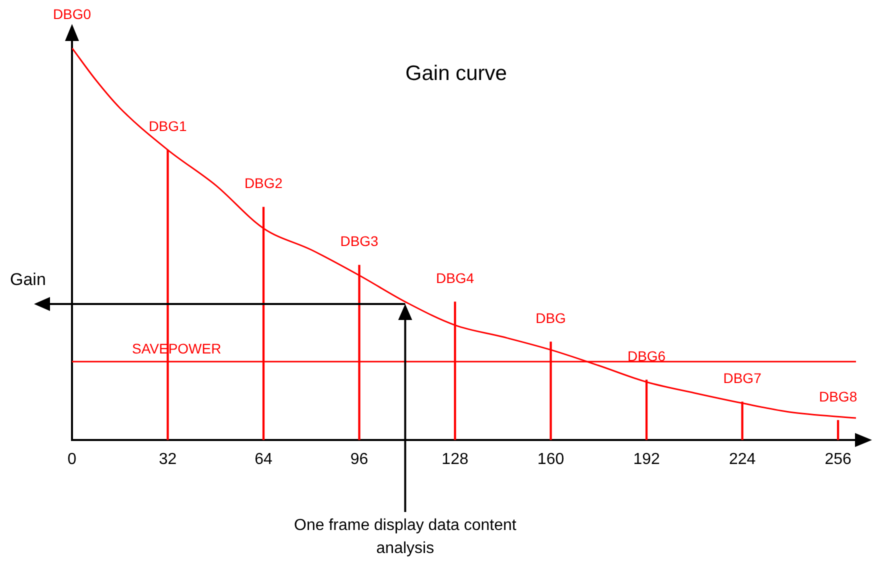 The image size is (876, 565). I want to click on x-tick-label: 0, so click(72, 459).